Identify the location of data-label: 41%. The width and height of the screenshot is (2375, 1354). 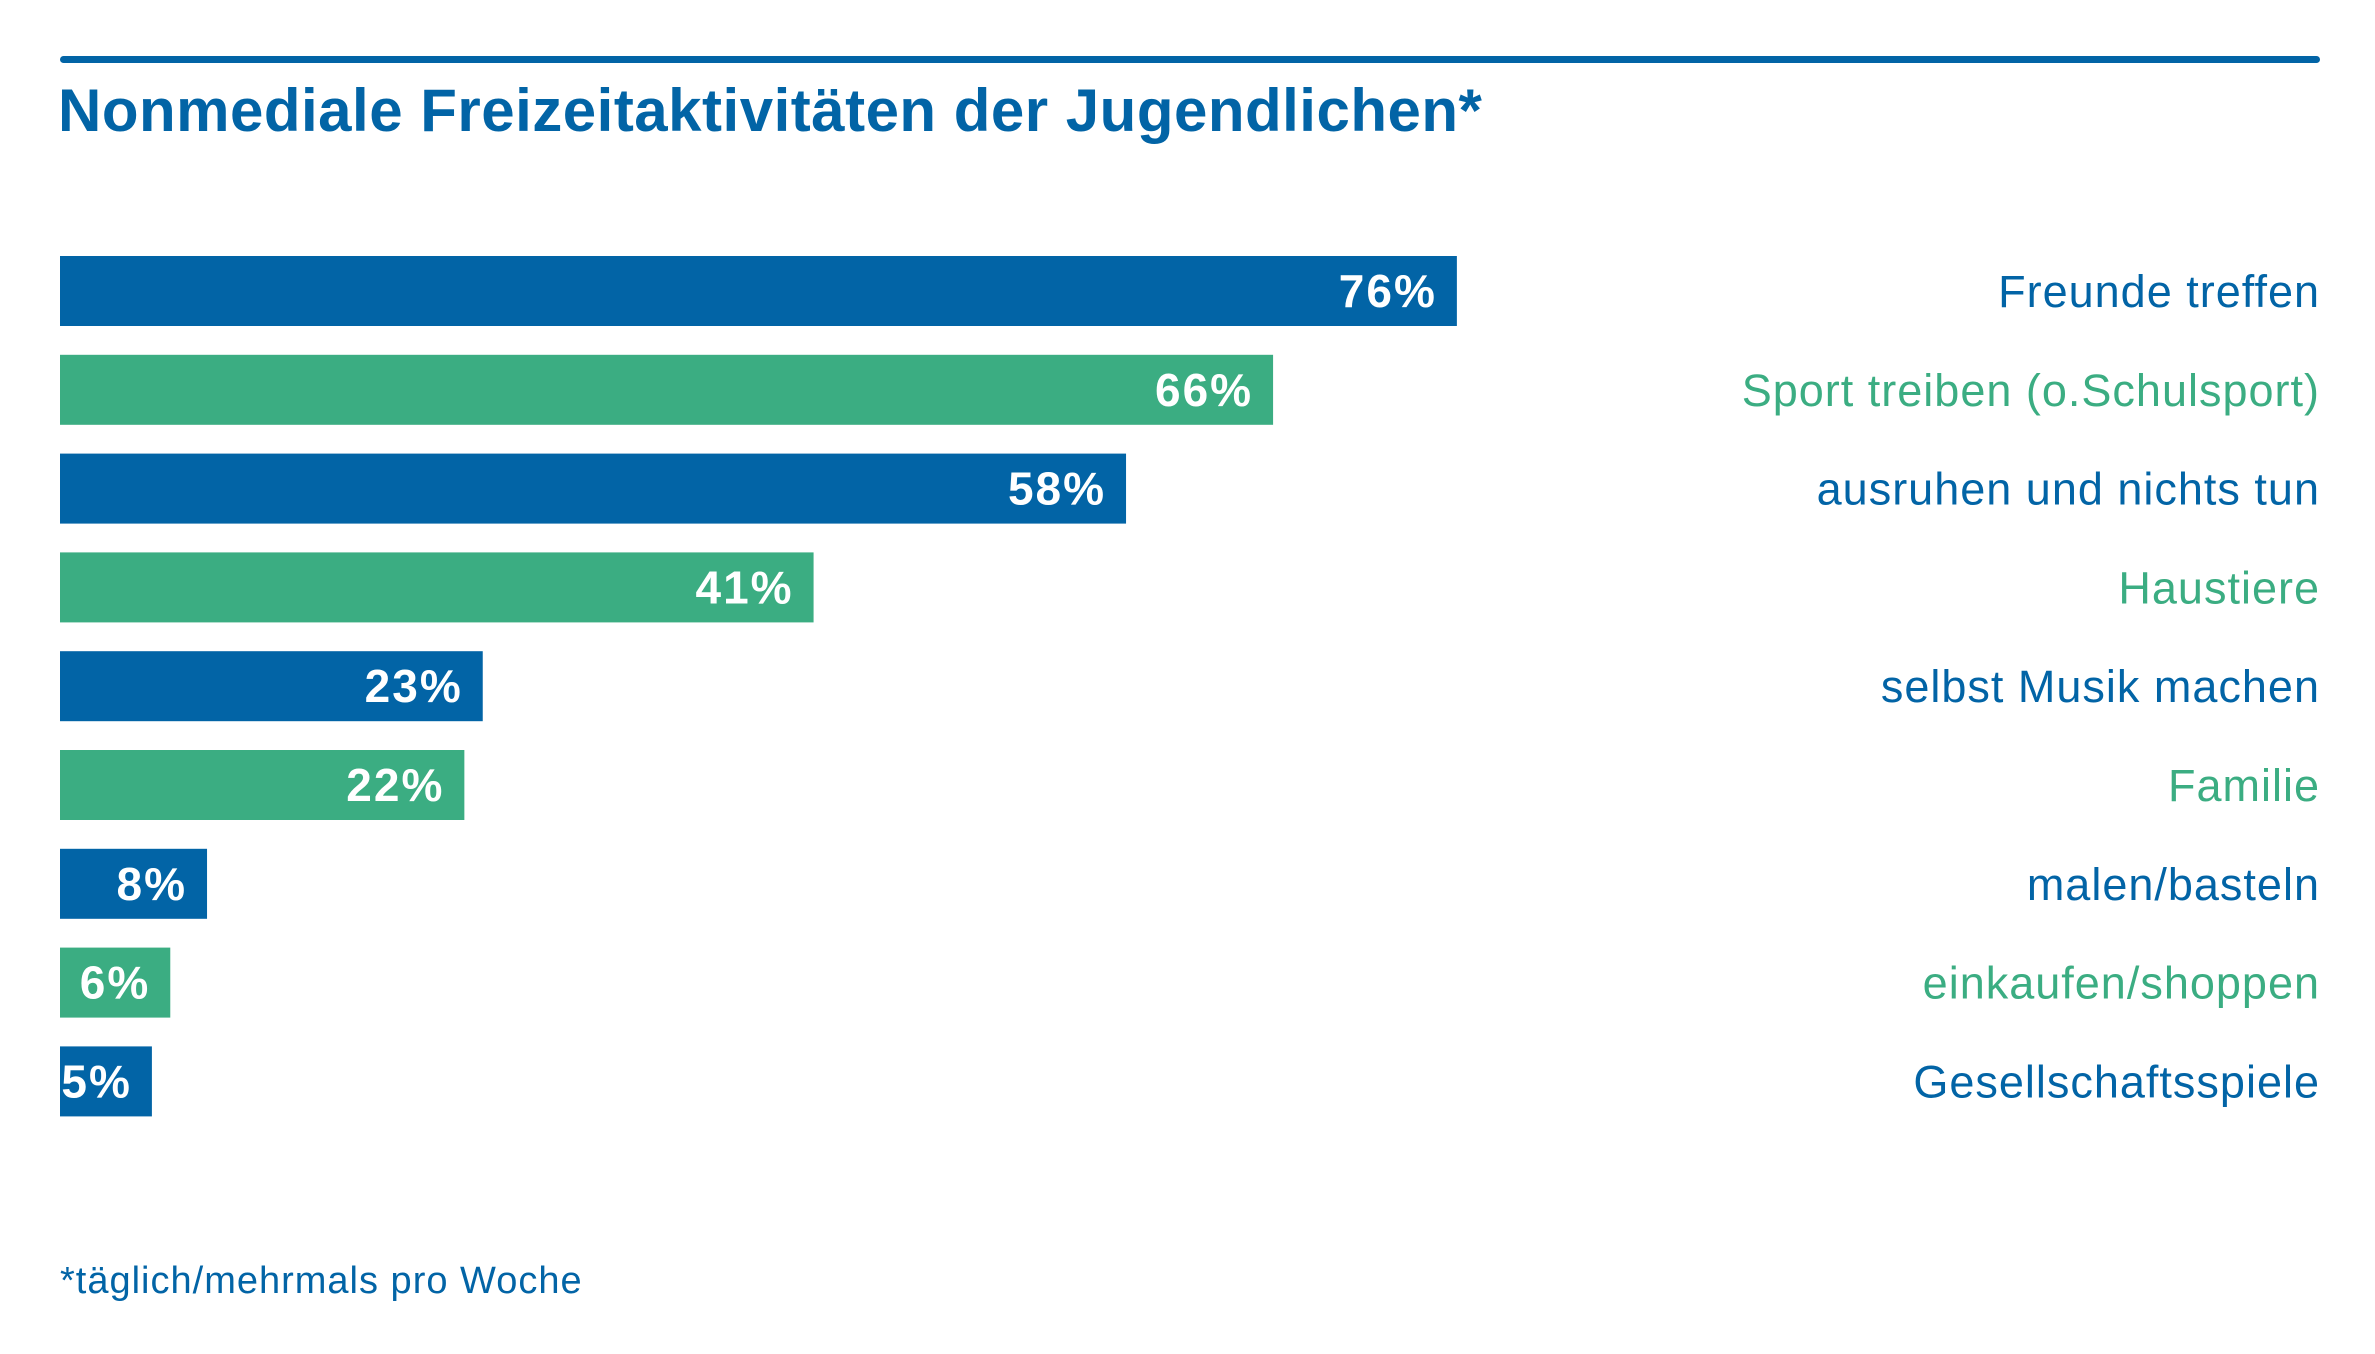
(745, 587).